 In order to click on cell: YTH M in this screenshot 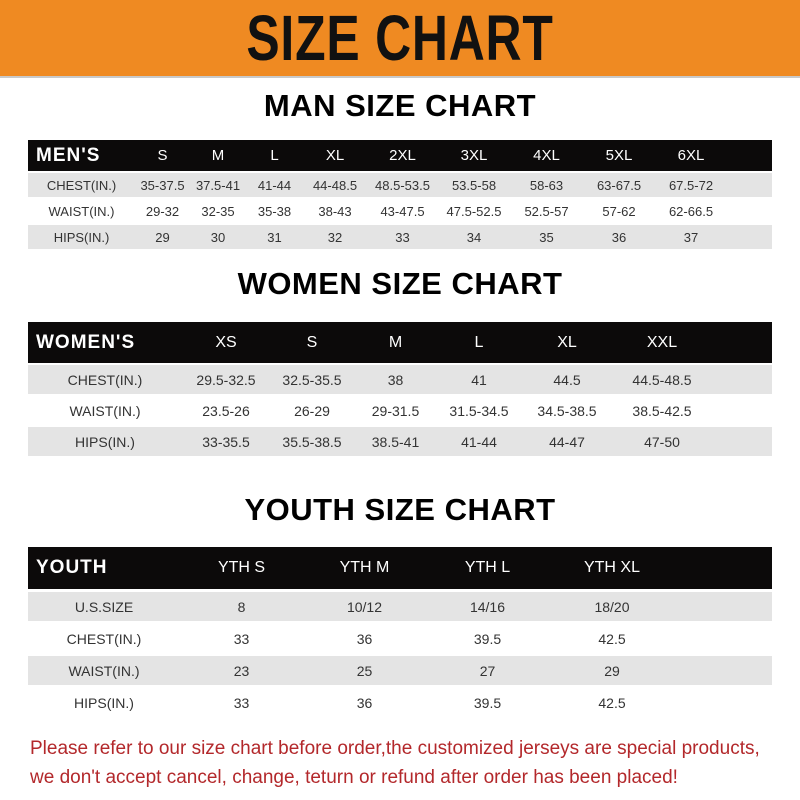, I will do `click(364, 567)`.